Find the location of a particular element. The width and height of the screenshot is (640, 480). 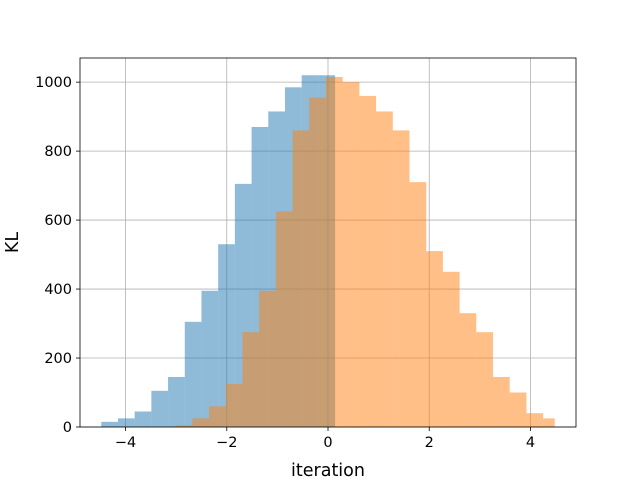

y-axis-label: KL is located at coordinates (13, 242).